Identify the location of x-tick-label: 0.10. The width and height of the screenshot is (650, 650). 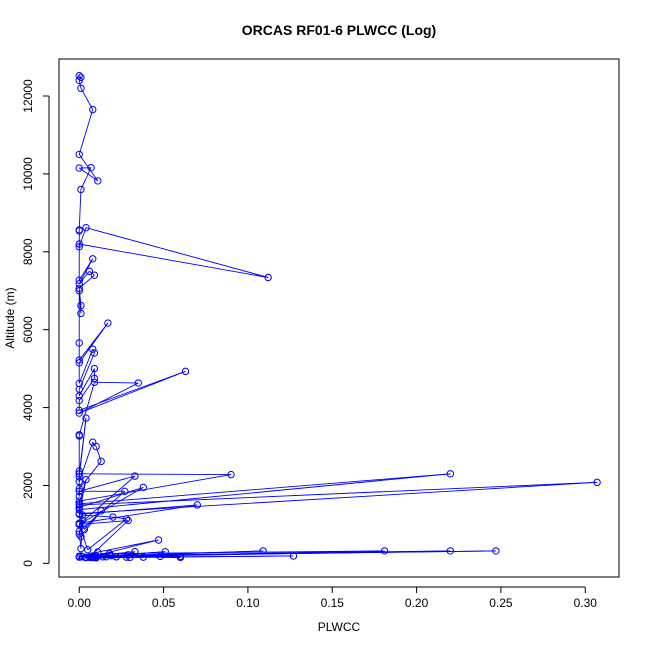
(248, 603).